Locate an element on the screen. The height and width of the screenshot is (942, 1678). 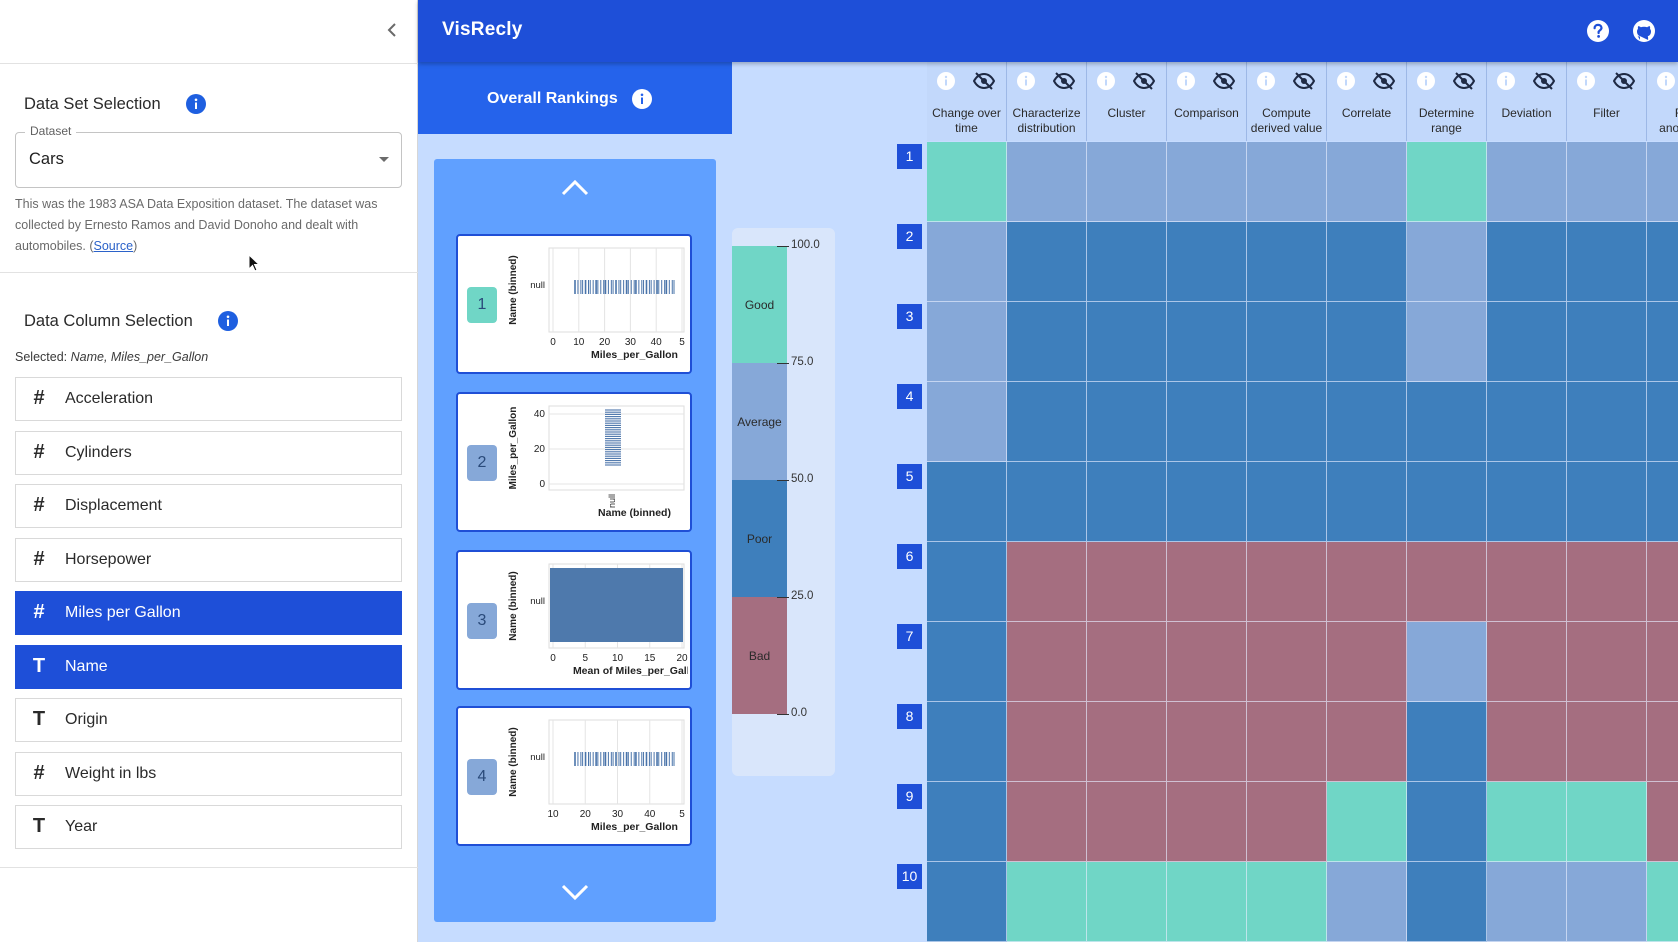
column-item: # Weight in lbs is located at coordinates (208, 773).